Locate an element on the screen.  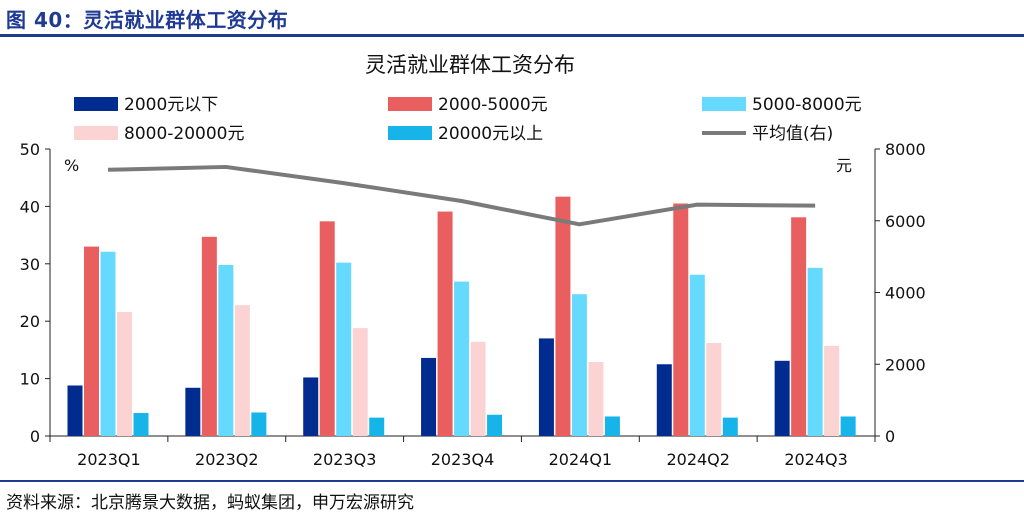
right-tick-label: 2000 is located at coordinates (905, 364).